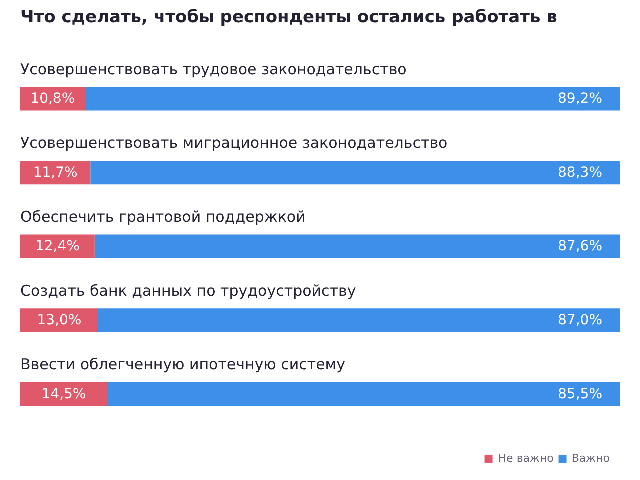 The image size is (640, 480). What do you see at coordinates (580, 172) in the screenshot?
I see `data-label: 88,3%` at bounding box center [580, 172].